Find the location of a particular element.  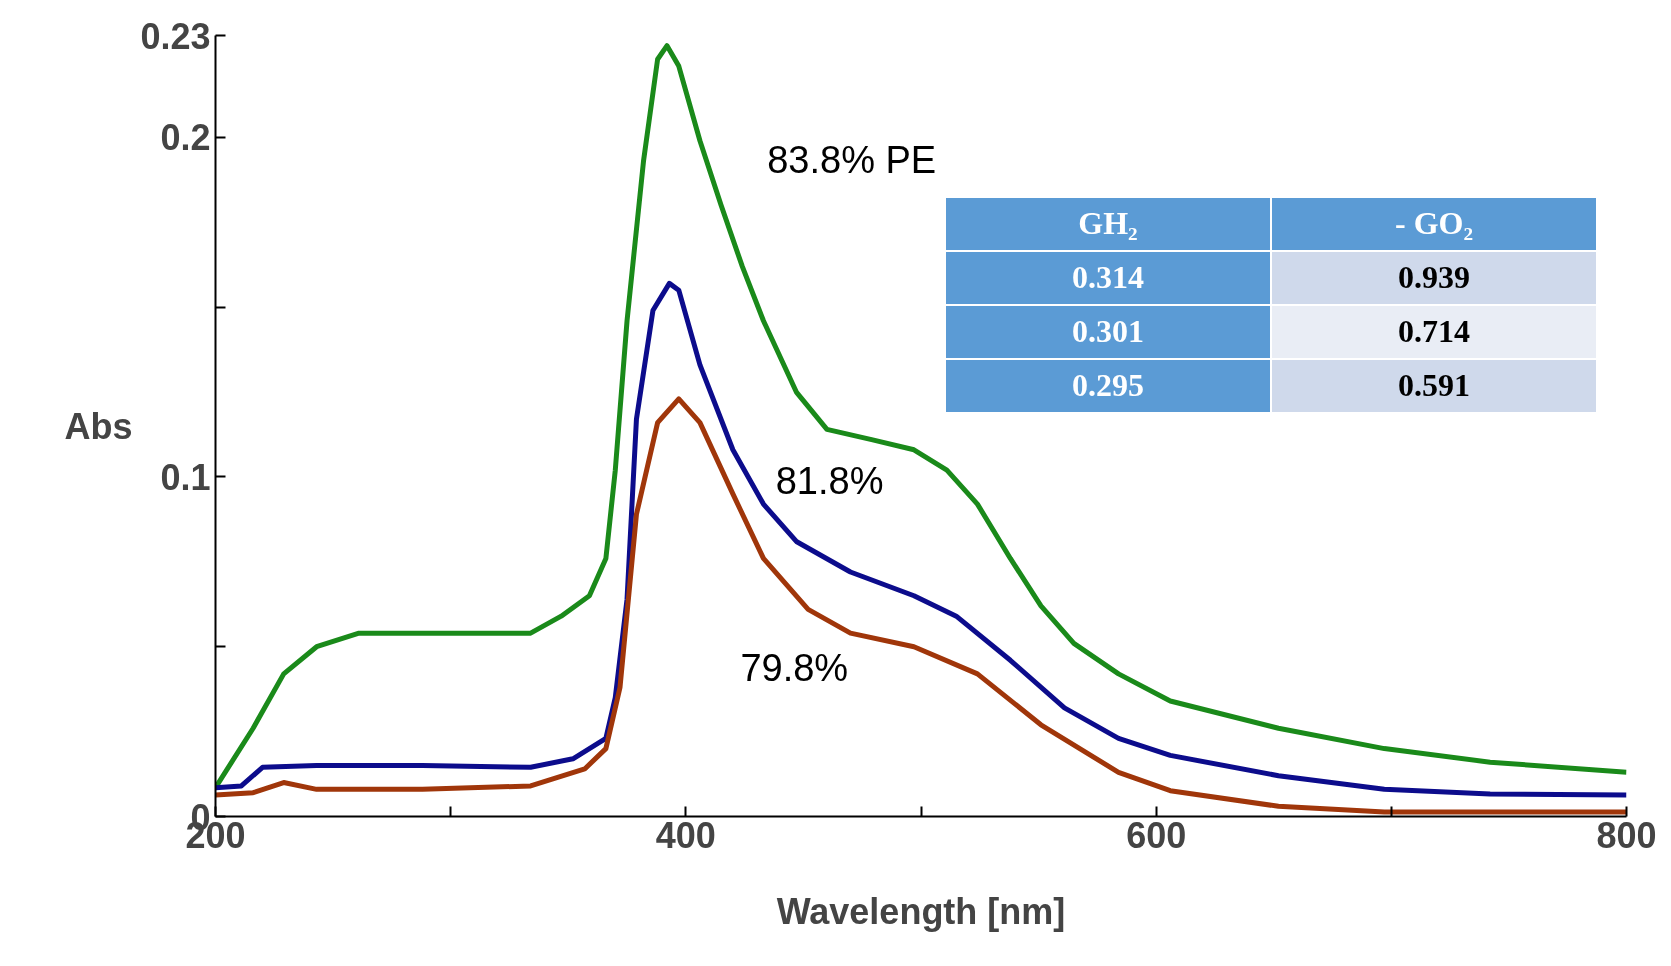

annotation: 0.314 is located at coordinates (1108, 278).